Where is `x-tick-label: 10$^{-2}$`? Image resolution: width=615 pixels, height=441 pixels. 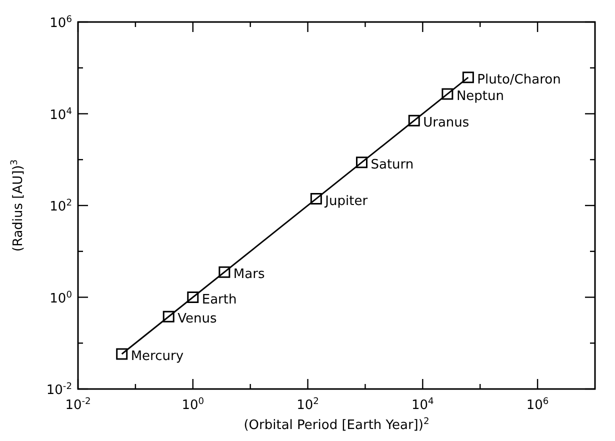 x-tick-label: 10$^{-2}$ is located at coordinates (78, 405).